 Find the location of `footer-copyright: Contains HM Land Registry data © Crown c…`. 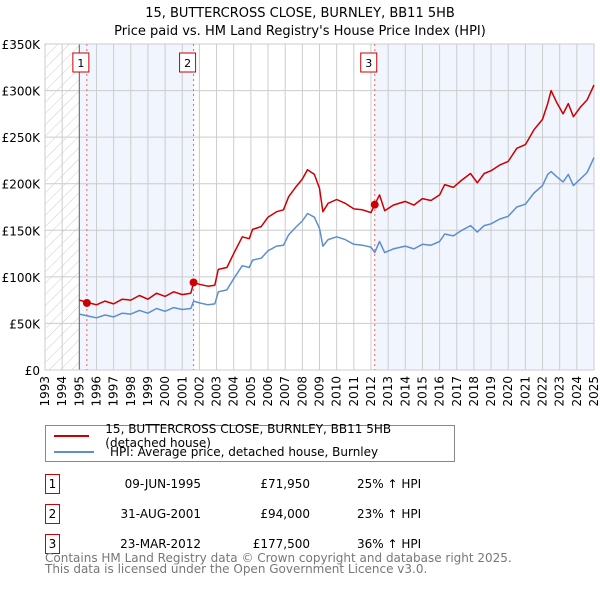

footer-copyright: Contains HM Land Registry data © Crown c… is located at coordinates (278, 558).